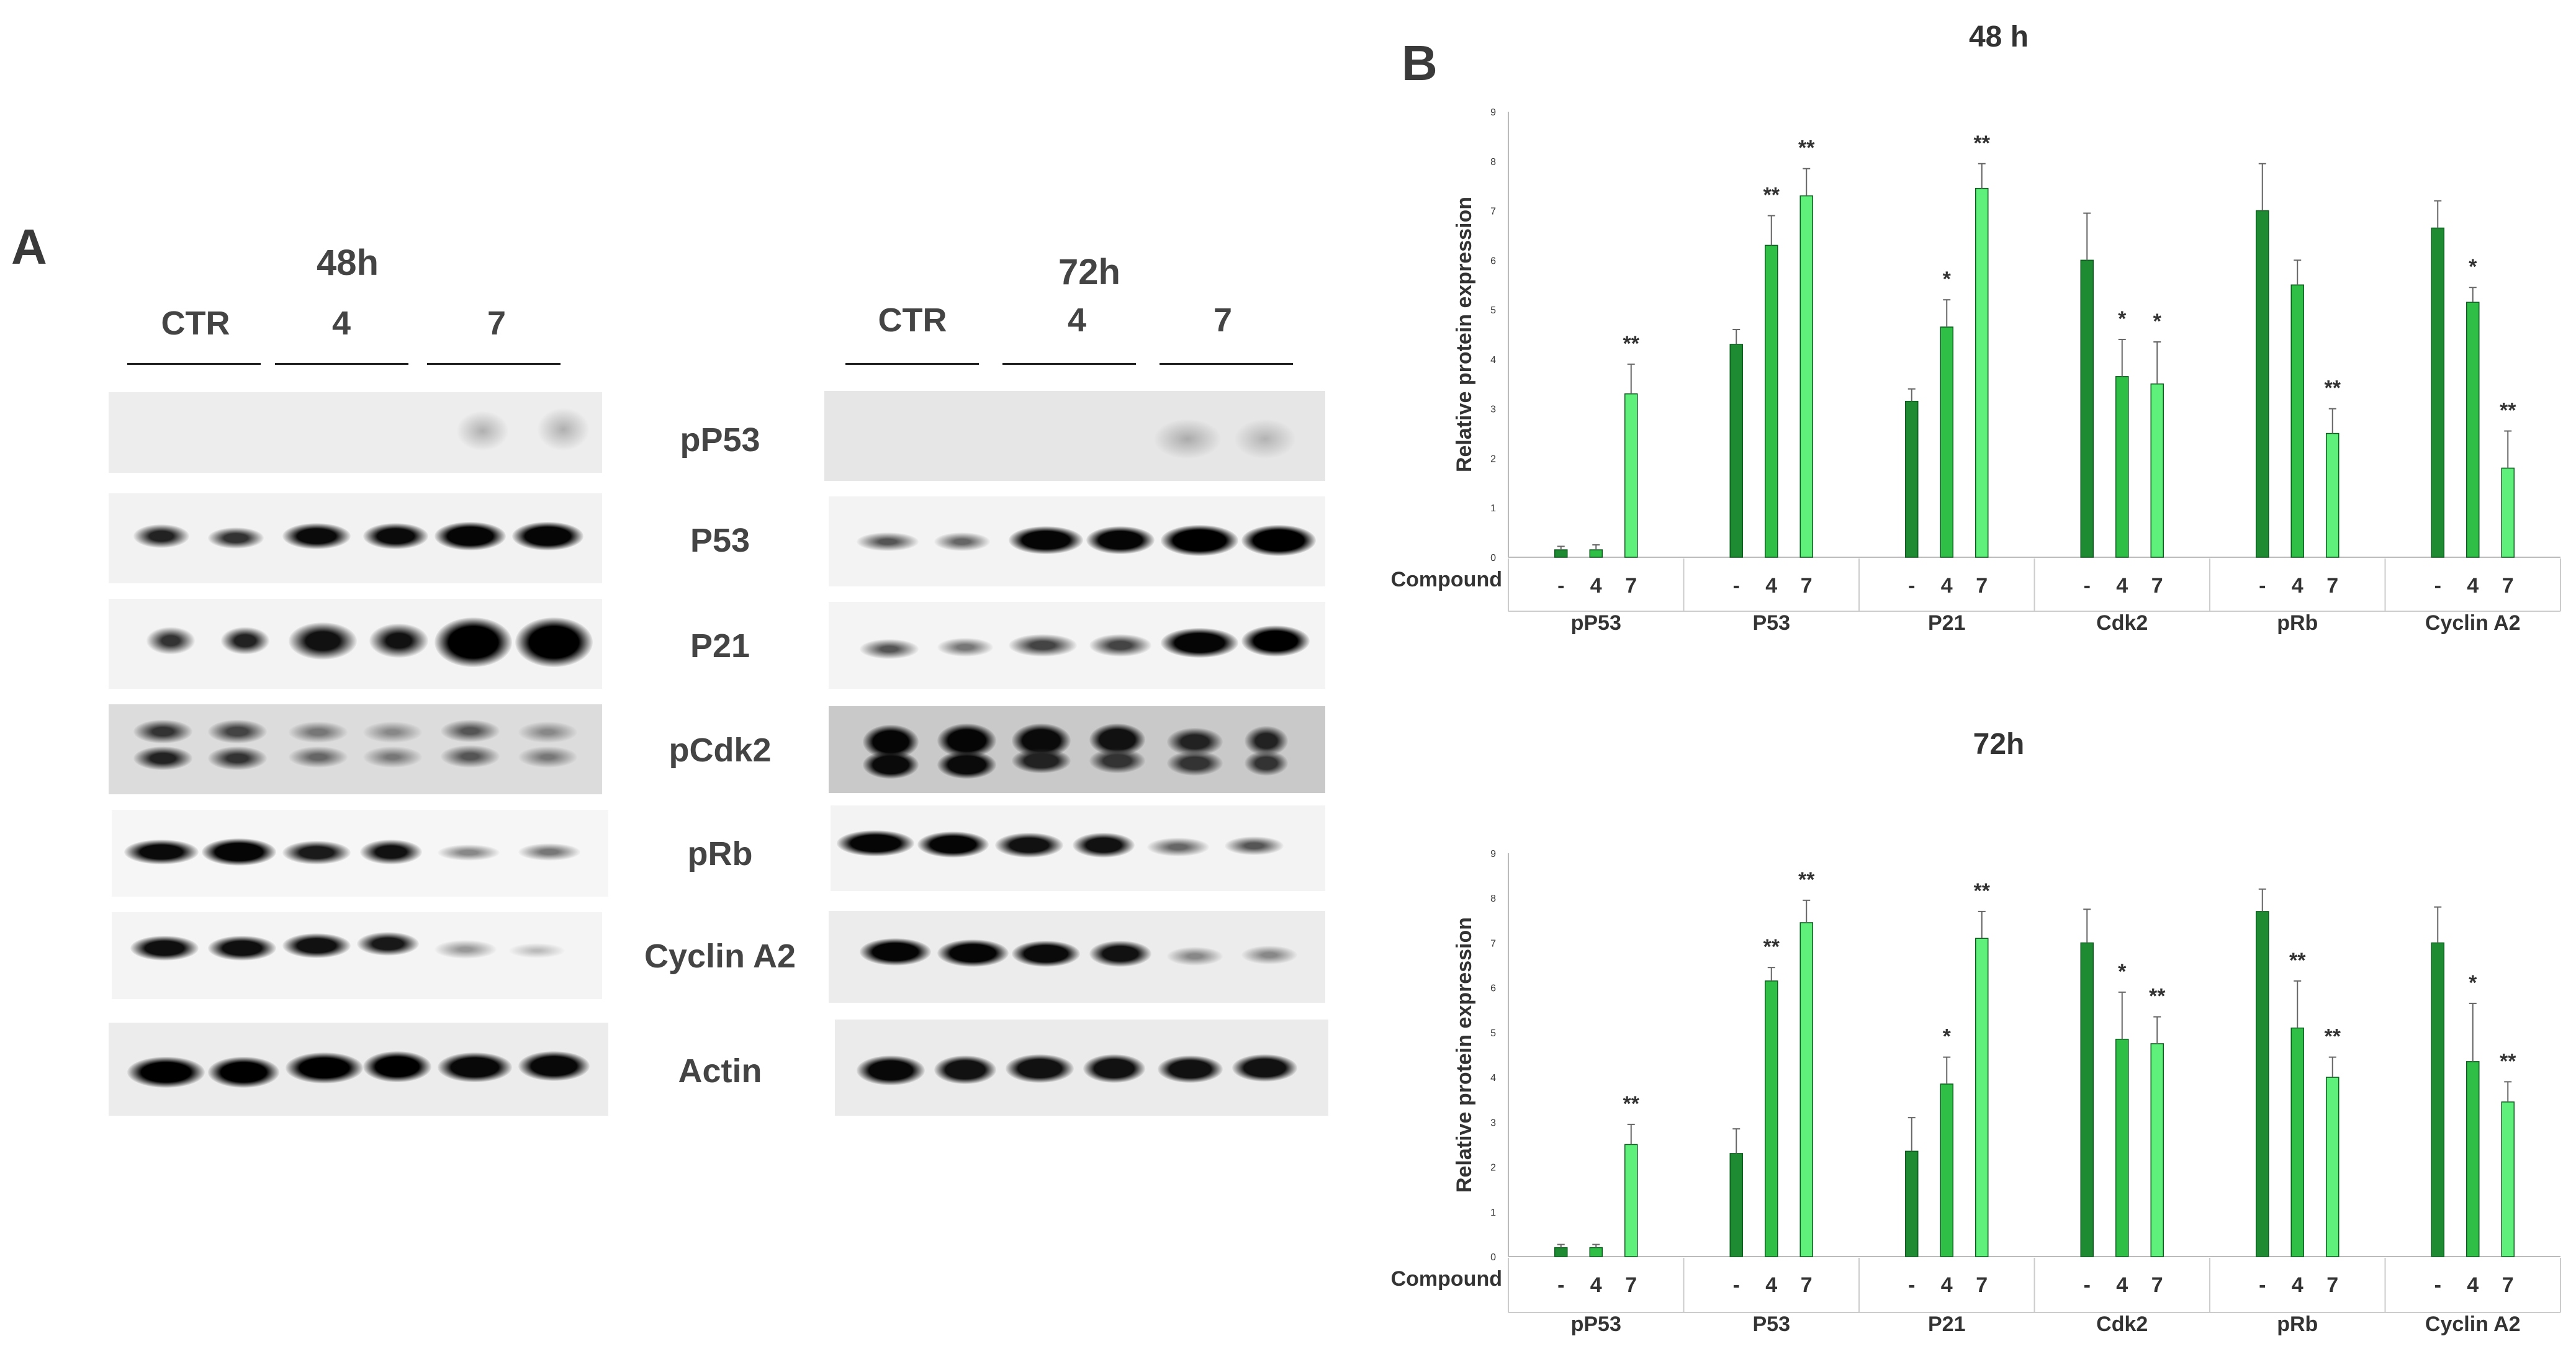 Image resolution: width=2576 pixels, height=1354 pixels. I want to click on blot-72h-title: 72h, so click(1089, 272).